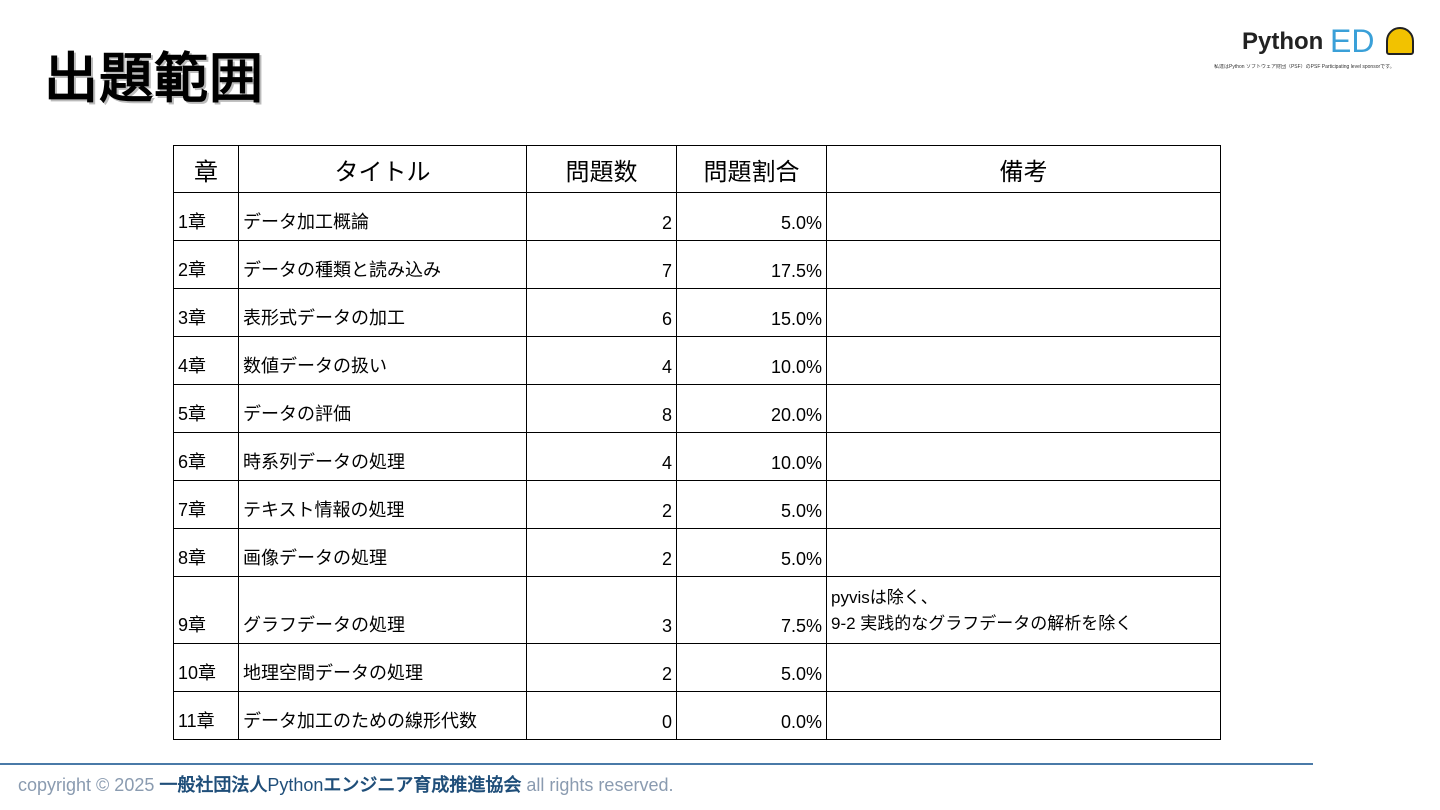 The width and height of the screenshot is (1440, 810). I want to click on table-row: 10章 地理空間データの処理 2 5.0%, so click(697, 667).